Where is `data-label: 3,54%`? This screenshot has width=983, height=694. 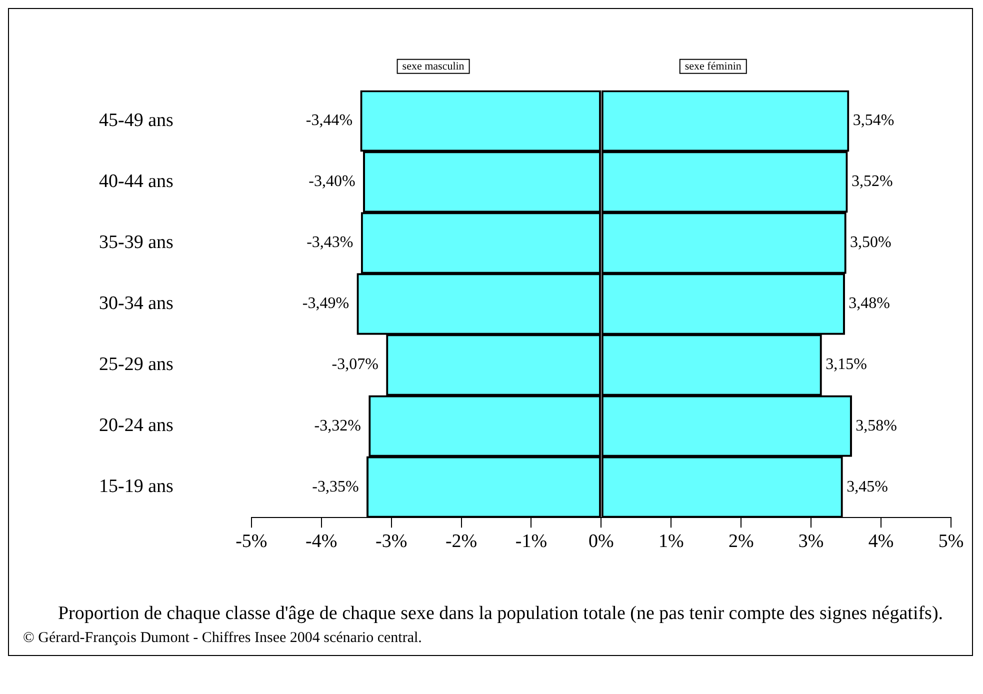 data-label: 3,54% is located at coordinates (873, 121).